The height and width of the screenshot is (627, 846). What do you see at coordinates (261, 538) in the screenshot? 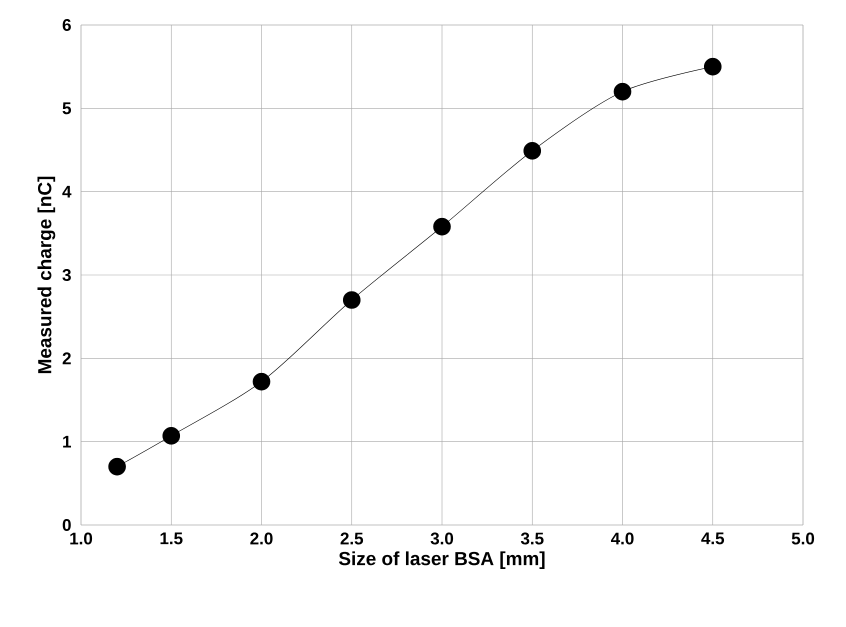
I see `x-tick-label: 2.0` at bounding box center [261, 538].